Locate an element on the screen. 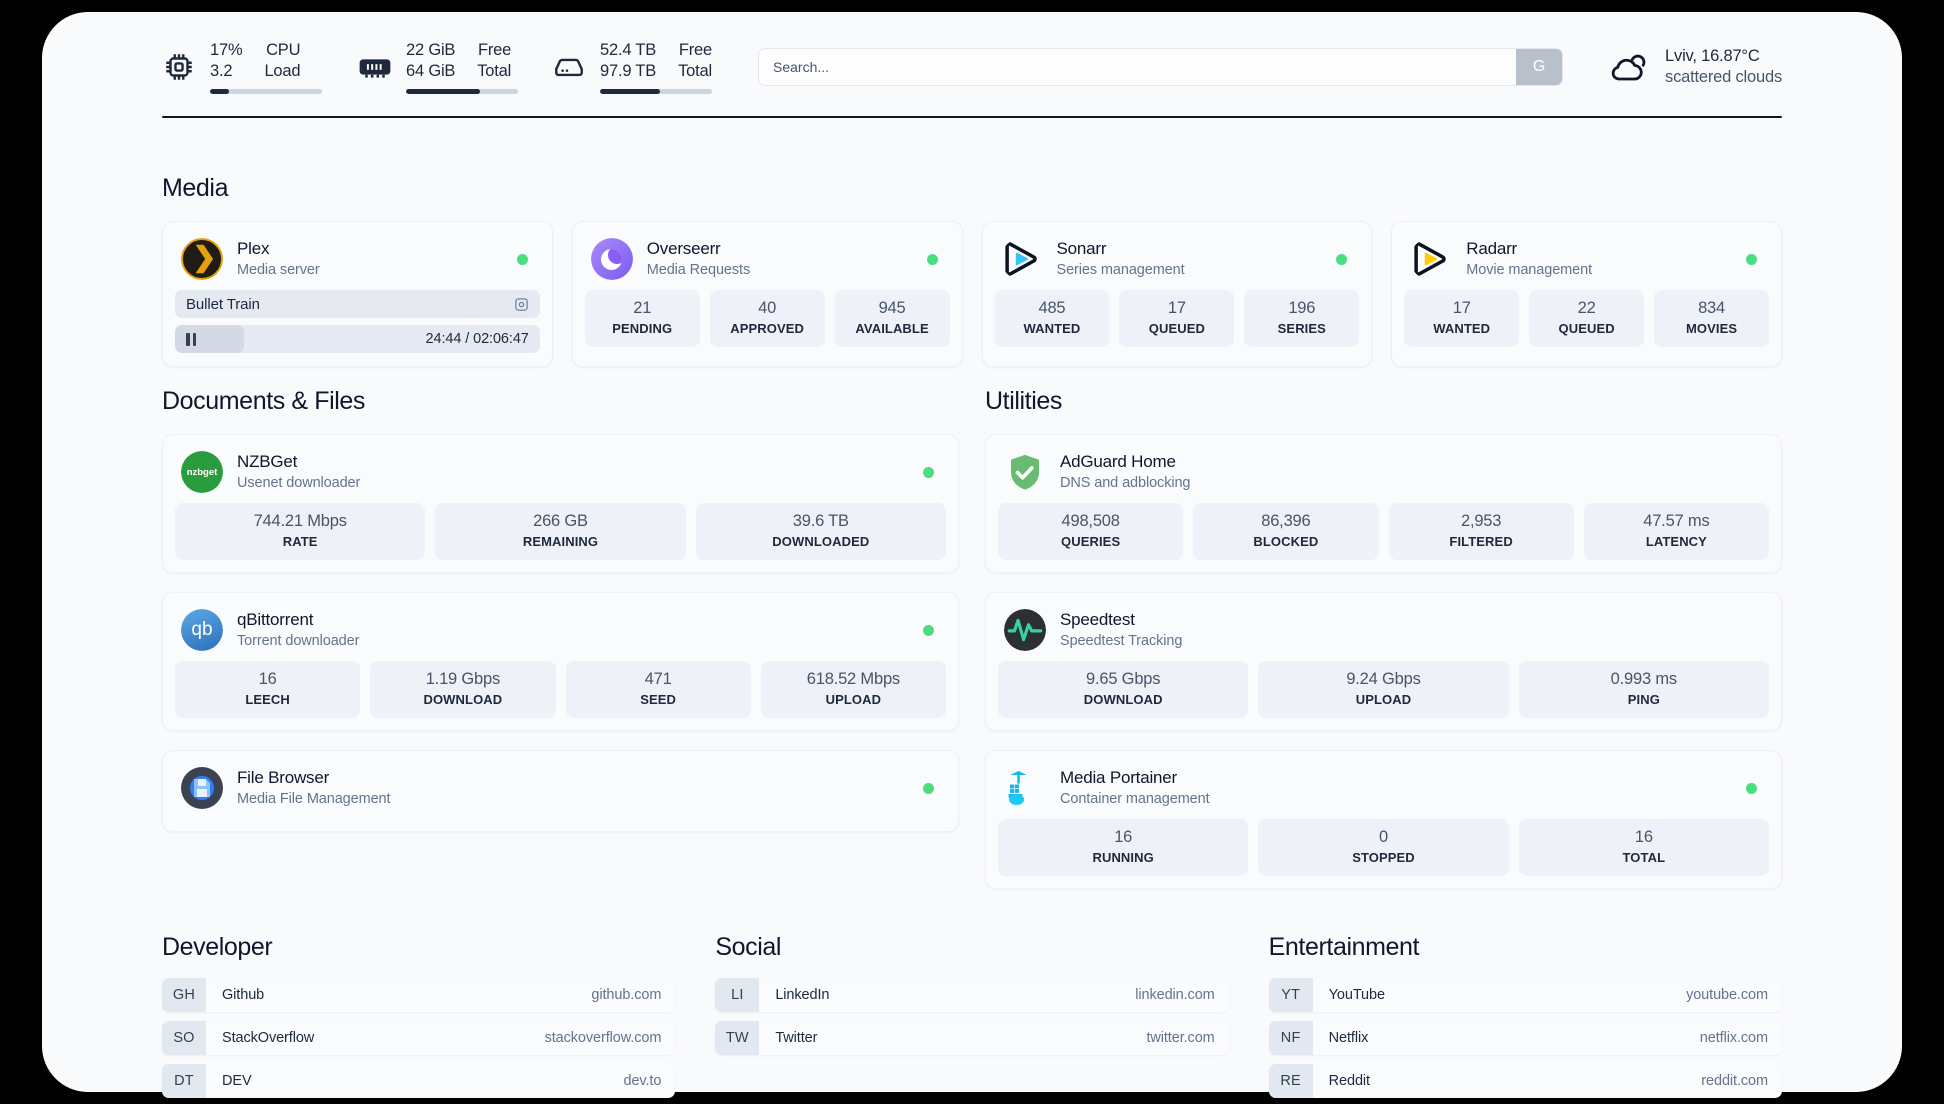  stat-tile: 266 GB REMAINING is located at coordinates (560, 531).